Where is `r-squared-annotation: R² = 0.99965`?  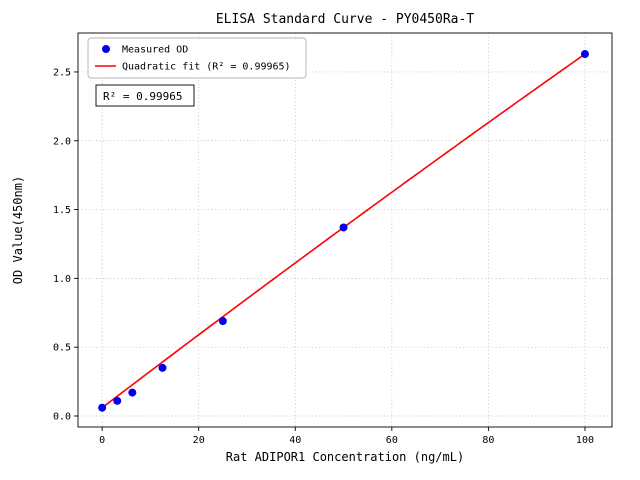 r-squared-annotation: R² = 0.99965 is located at coordinates (145, 95).